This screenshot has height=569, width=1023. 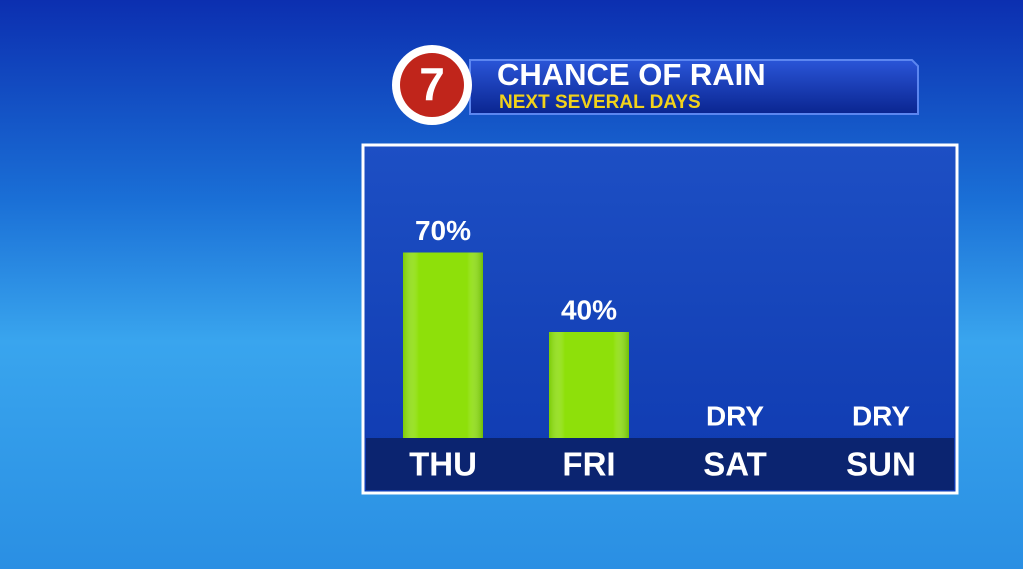 I want to click on chart-subtitle: NEXT SEVERAL DAYS, so click(x=600, y=102).